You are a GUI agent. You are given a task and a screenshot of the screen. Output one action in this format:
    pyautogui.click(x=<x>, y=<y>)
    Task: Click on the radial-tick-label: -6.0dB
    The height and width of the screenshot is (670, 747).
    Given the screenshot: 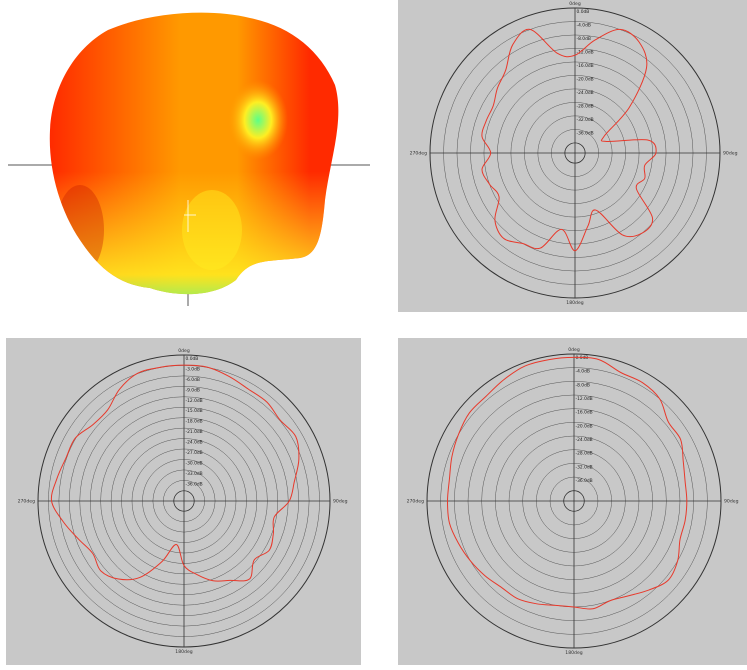 What is the action you would take?
    pyautogui.click(x=193, y=380)
    